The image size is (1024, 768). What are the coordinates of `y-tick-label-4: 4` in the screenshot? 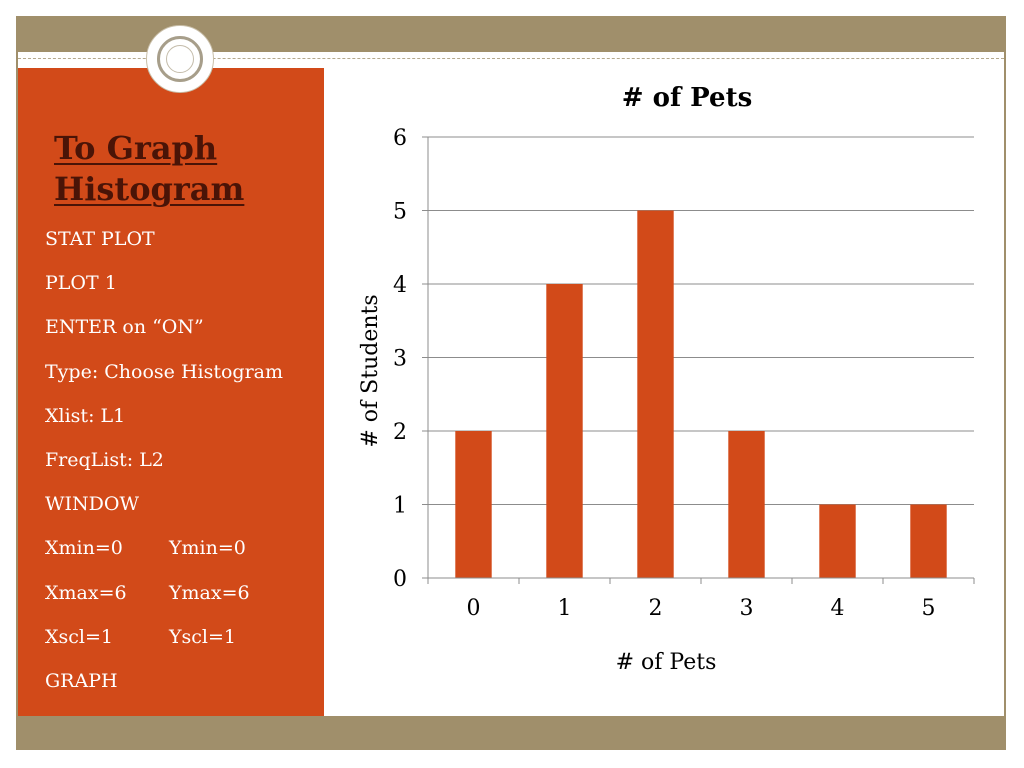 It's located at (400, 285).